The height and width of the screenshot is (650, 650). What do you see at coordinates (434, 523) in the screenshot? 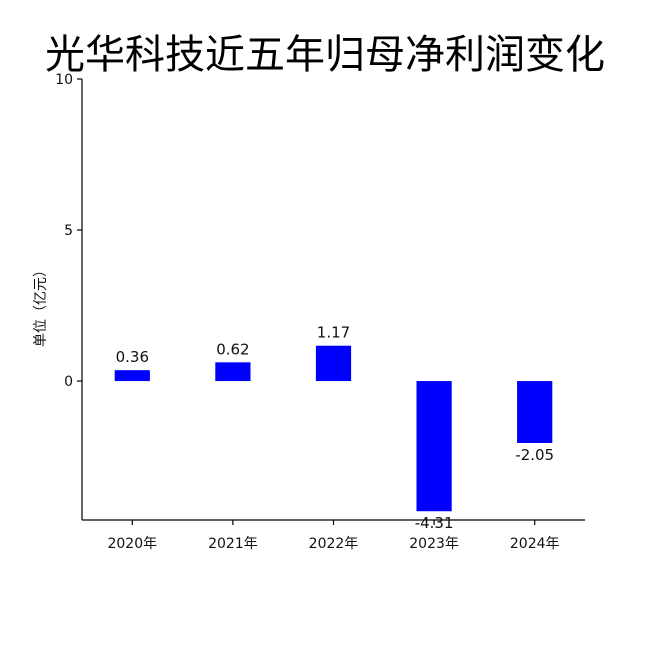
I see `data-label: -4.31` at bounding box center [434, 523].